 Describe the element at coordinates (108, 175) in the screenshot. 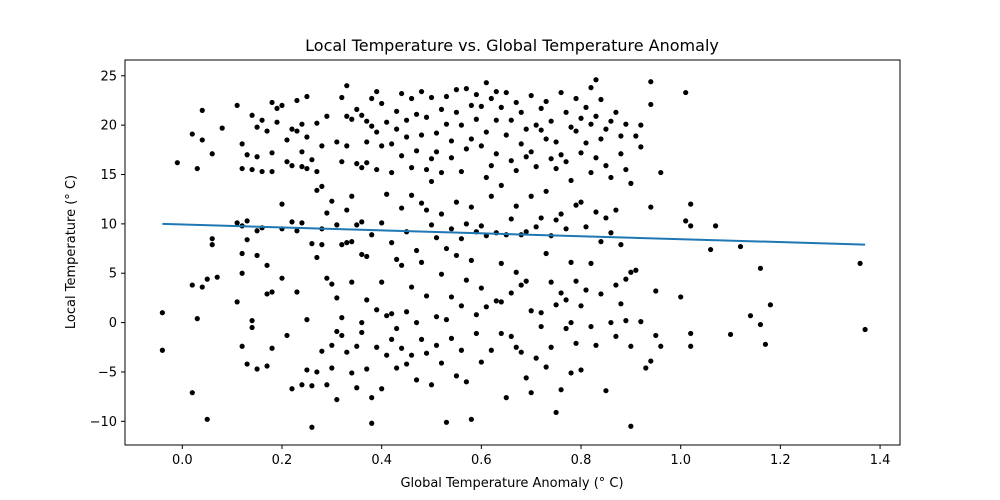

I see `y-tick-label: 15` at that location.